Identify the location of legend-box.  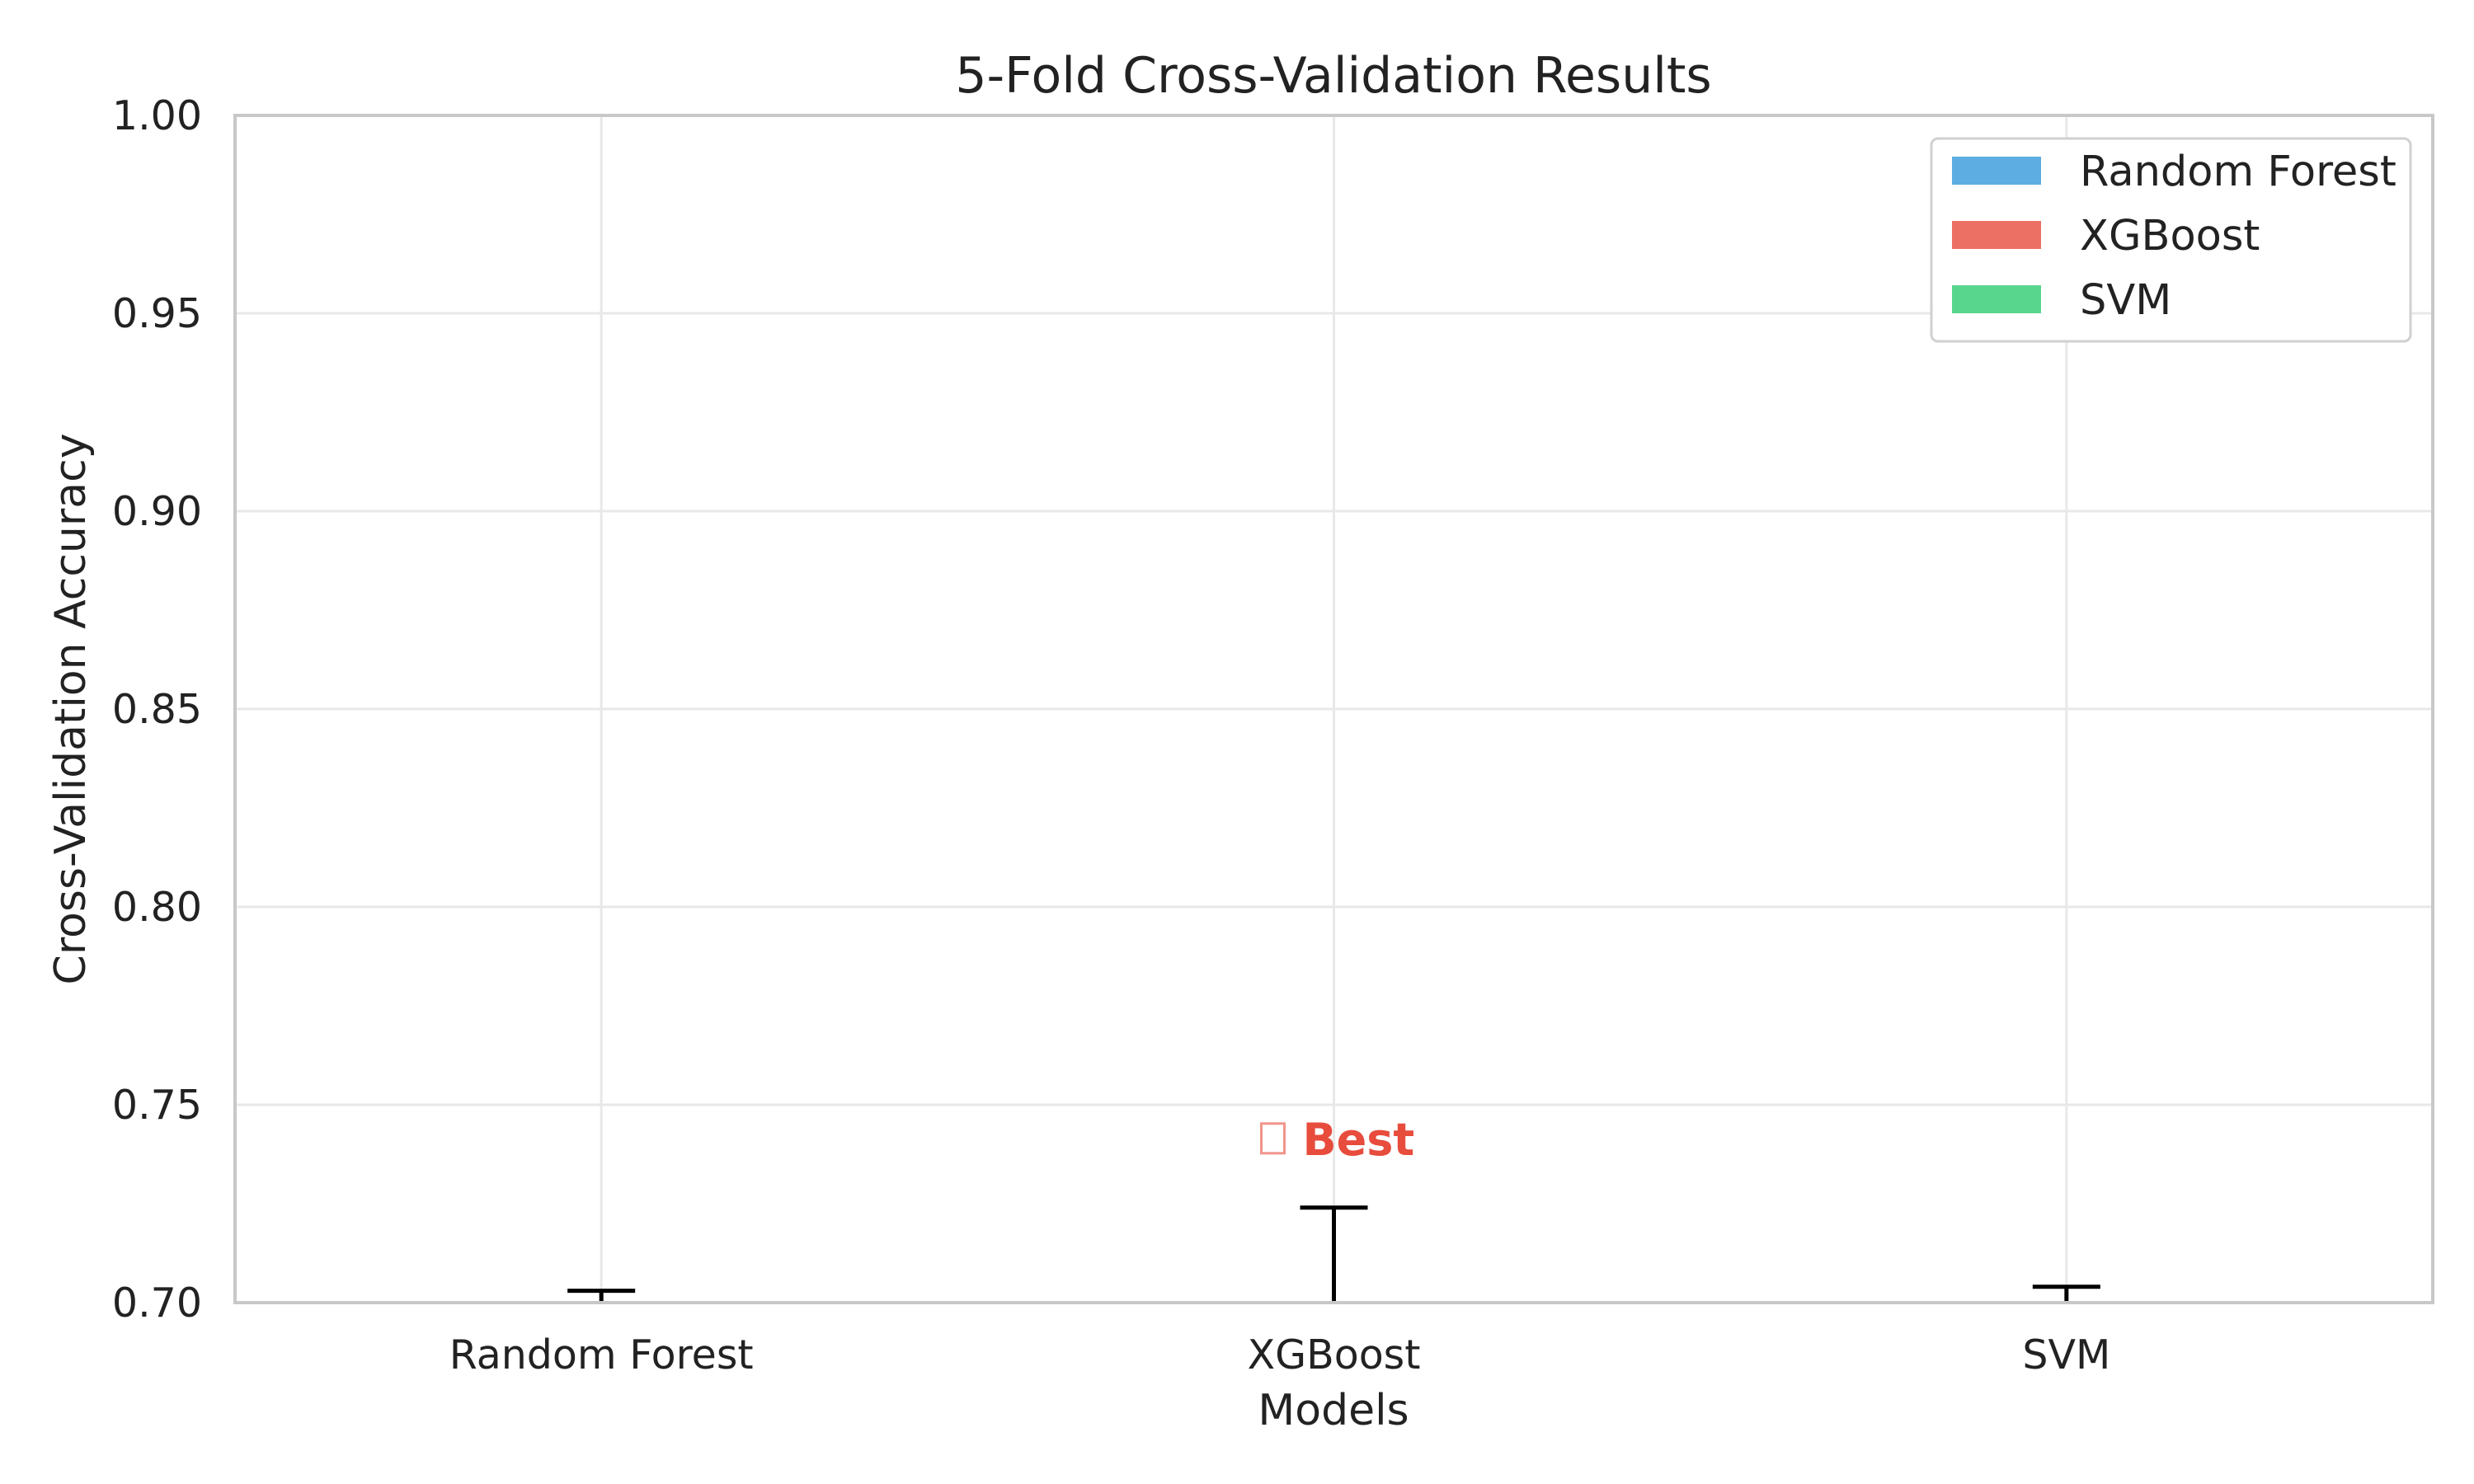
(2171, 240).